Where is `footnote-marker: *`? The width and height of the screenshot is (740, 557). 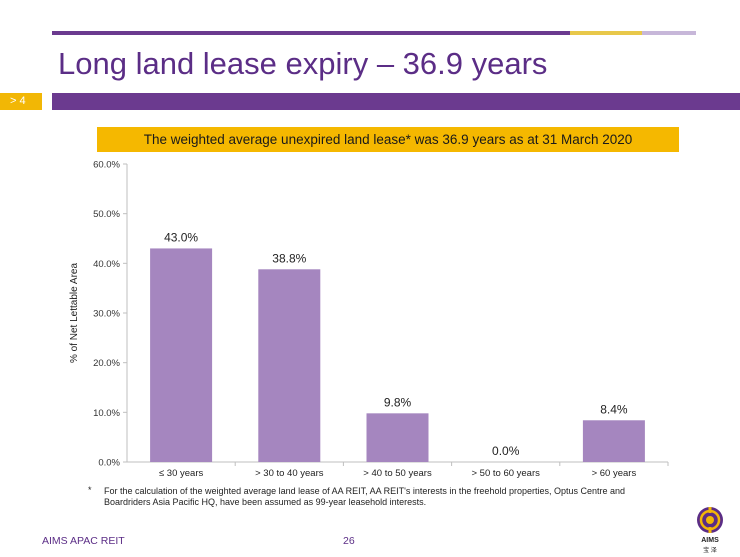
footnote-marker: * is located at coordinates (90, 490).